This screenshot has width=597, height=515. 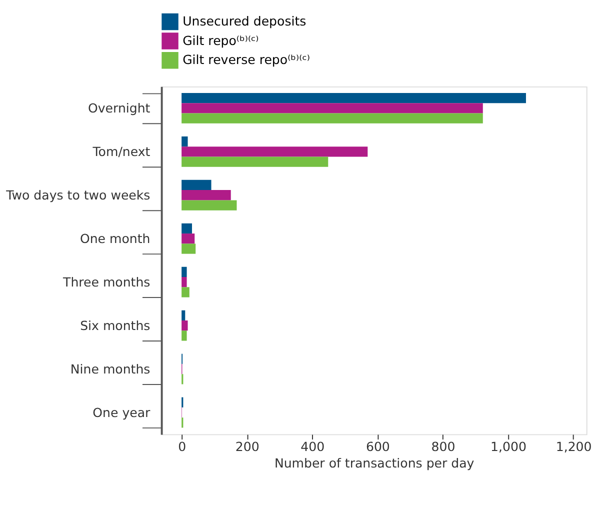 What do you see at coordinates (121, 152) in the screenshot?
I see `y-tick-label: Tom/next` at bounding box center [121, 152].